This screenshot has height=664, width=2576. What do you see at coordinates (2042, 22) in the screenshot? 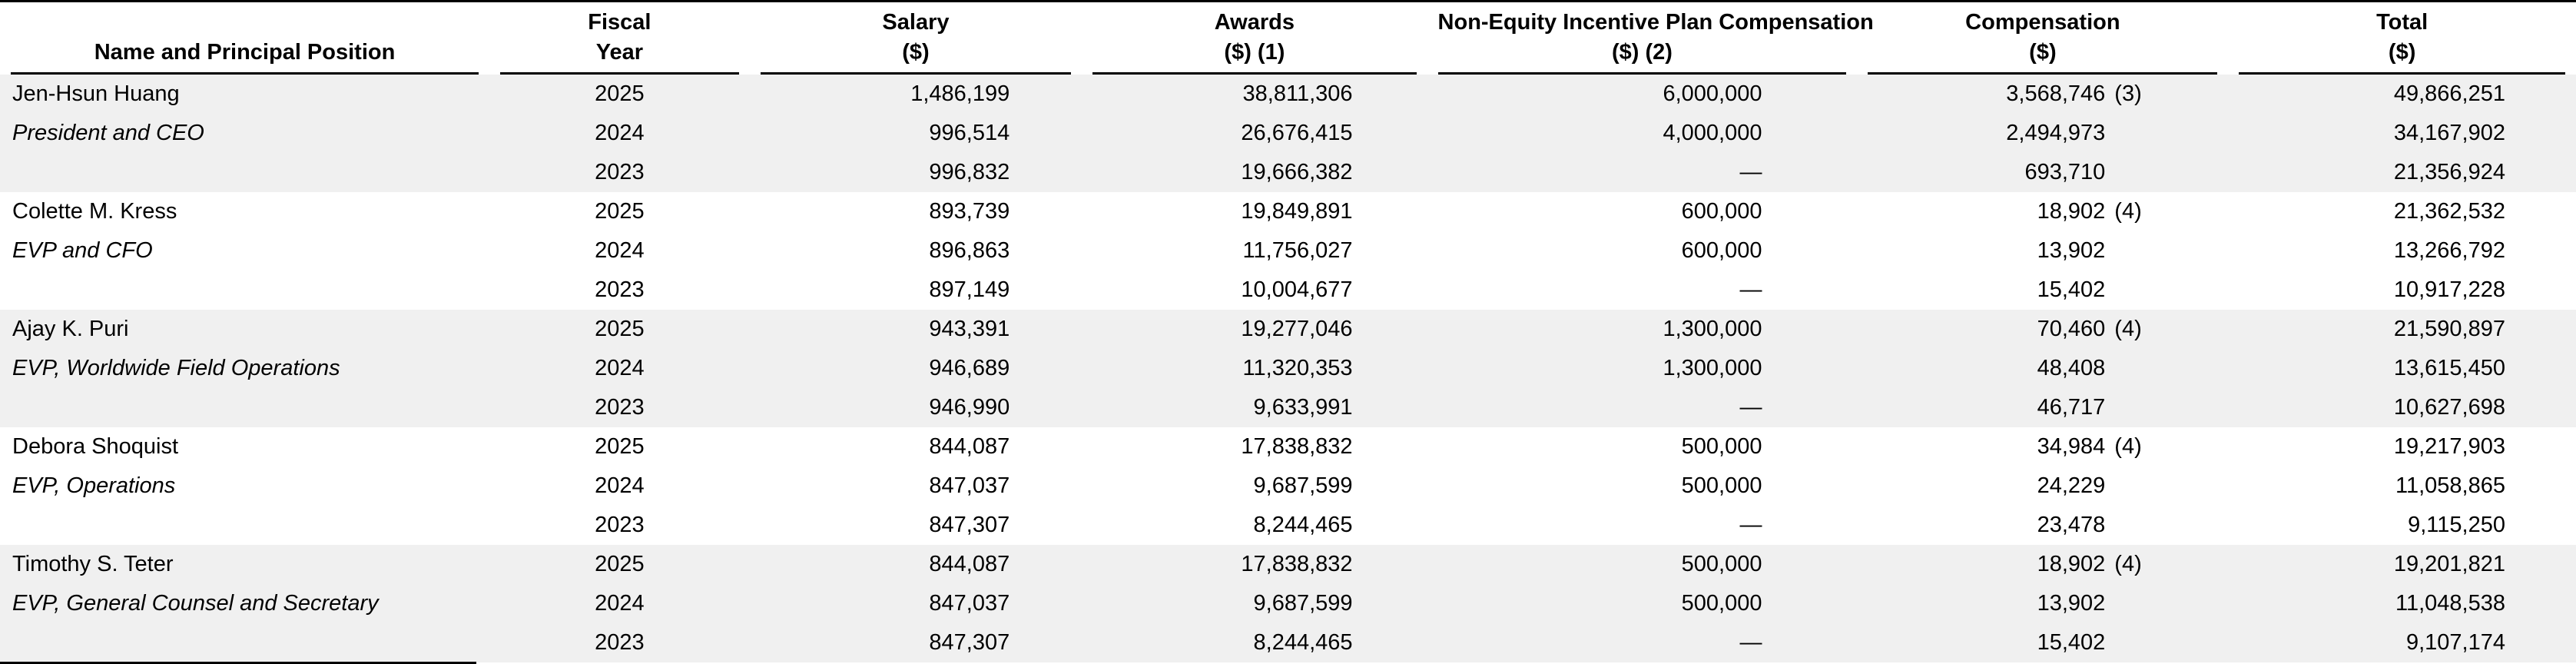
I see `col-header-line1: Compensation` at bounding box center [2042, 22].